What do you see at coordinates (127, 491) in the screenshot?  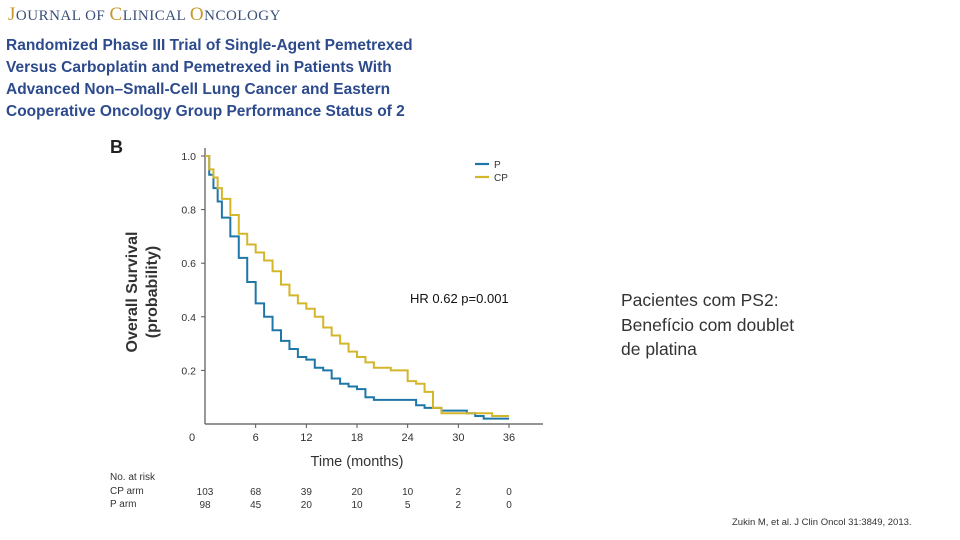 I see `risk-row-label-cp: CP arm` at bounding box center [127, 491].